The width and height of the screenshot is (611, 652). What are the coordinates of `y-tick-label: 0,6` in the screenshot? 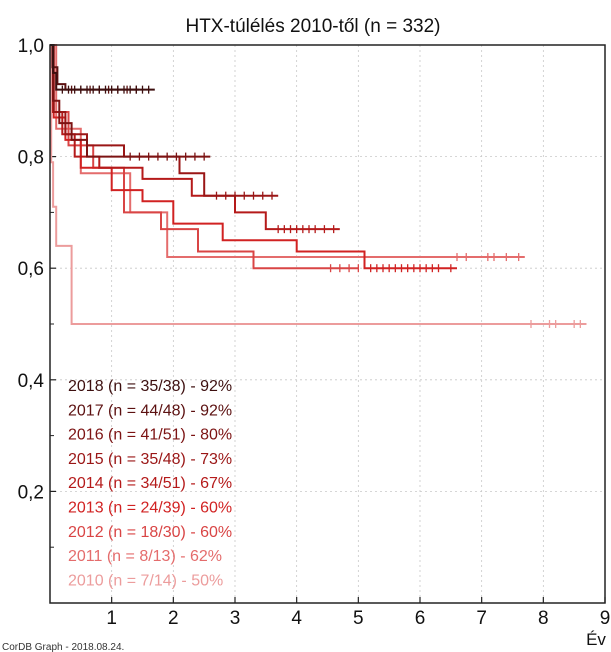 It's located at (31, 269).